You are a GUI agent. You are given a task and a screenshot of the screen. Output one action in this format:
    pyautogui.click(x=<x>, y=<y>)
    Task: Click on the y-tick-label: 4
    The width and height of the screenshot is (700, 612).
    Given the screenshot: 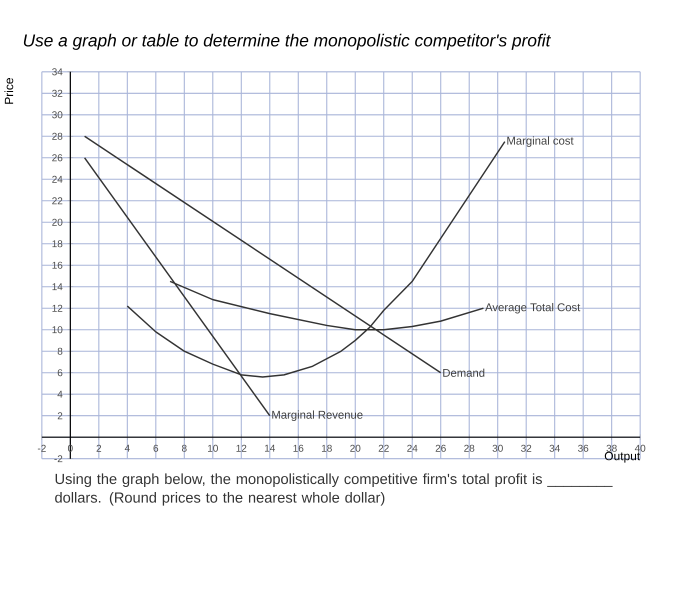 What is the action you would take?
    pyautogui.click(x=60, y=394)
    